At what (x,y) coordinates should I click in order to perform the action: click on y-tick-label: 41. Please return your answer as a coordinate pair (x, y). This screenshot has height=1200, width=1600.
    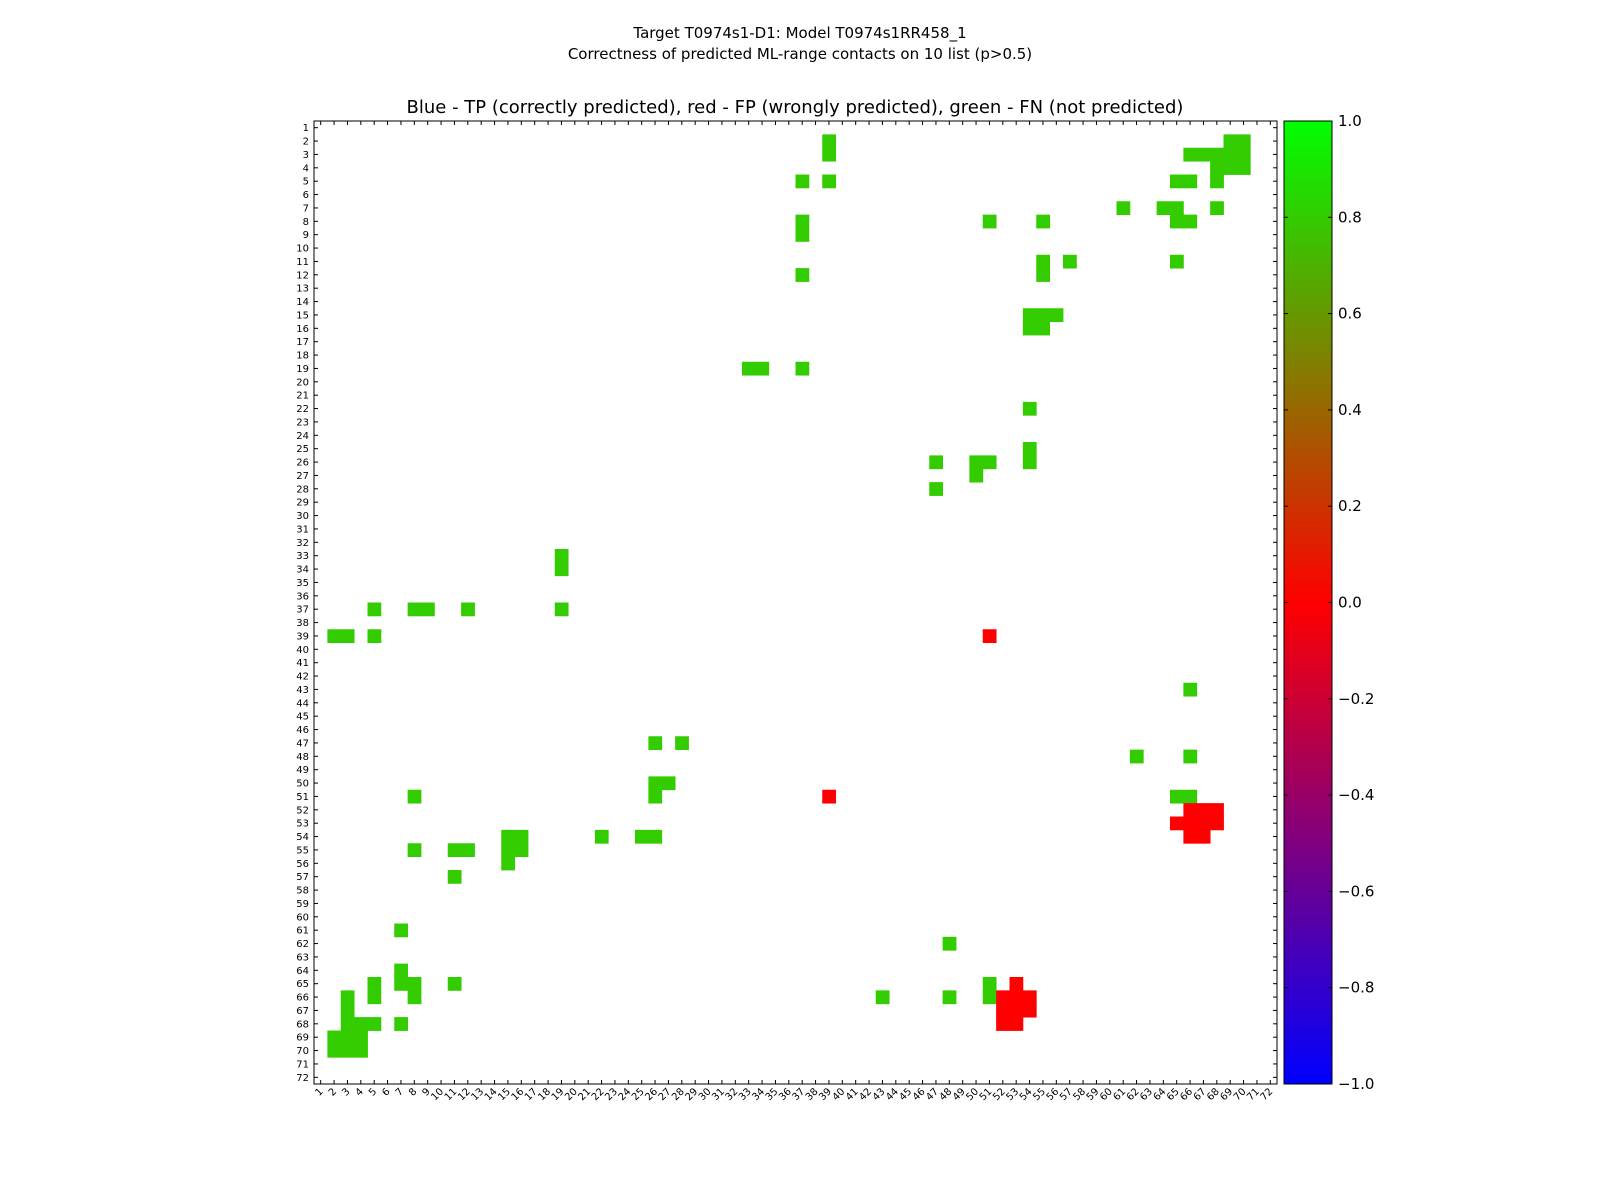
    Looking at the image, I should click on (302, 663).